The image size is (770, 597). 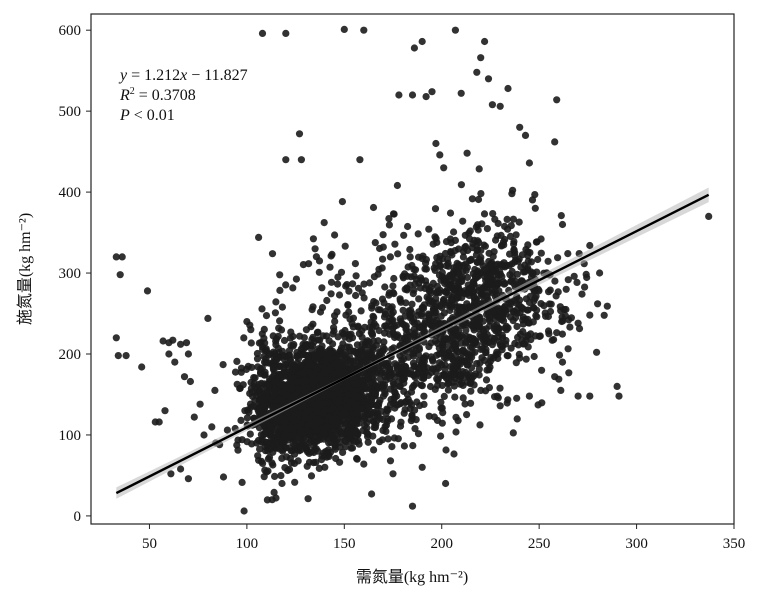 What do you see at coordinates (344, 544) in the screenshot?
I see `x-tick-label: 150` at bounding box center [344, 544].